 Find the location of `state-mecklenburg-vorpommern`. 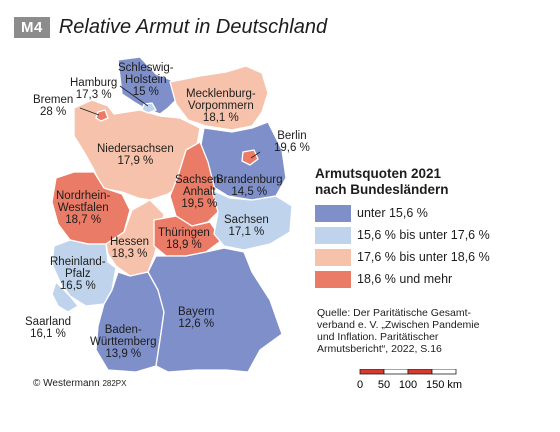

state-mecklenburg-vorpommern is located at coordinates (219, 98).